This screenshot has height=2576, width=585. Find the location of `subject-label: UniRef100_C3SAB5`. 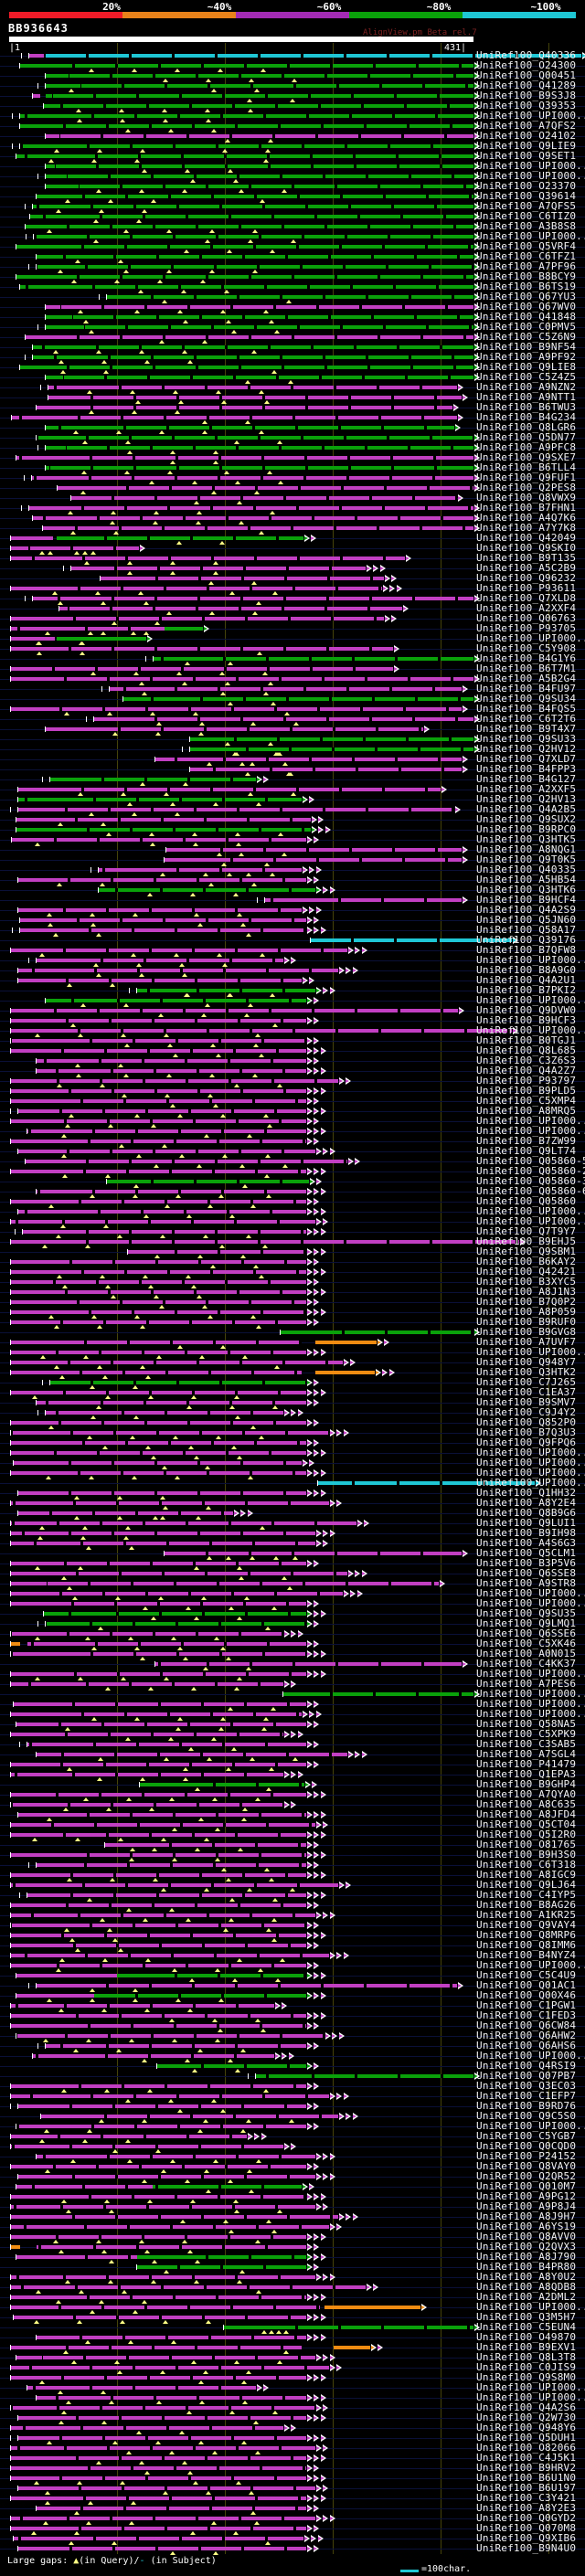

subject-label: UniRef100_C3SAB5 is located at coordinates (527, 1744).